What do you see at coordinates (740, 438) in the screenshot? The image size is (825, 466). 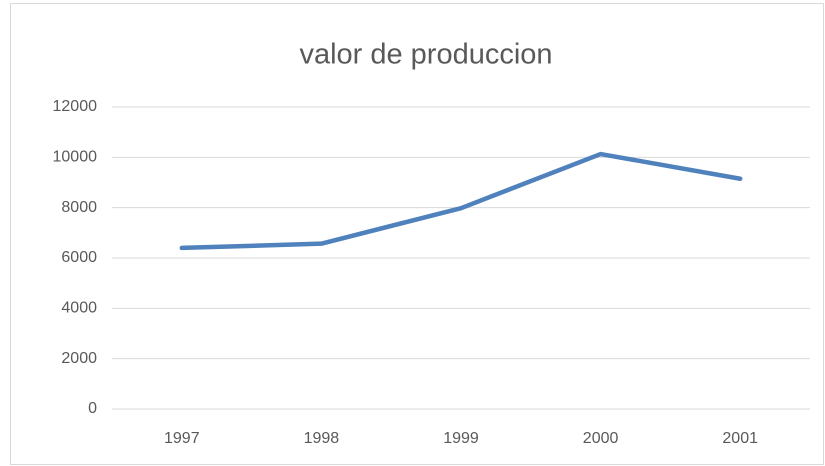 I see `x-tick-label: 2001` at bounding box center [740, 438].